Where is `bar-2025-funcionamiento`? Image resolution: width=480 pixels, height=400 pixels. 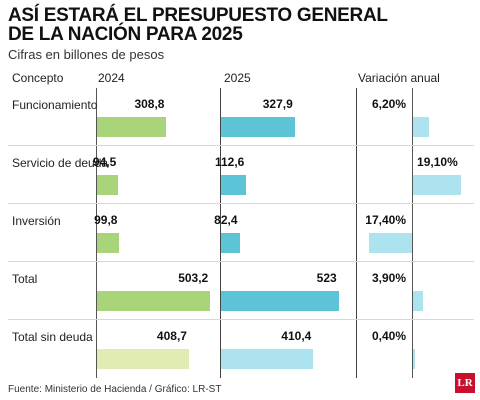
bar-2025-funcionamiento is located at coordinates (258, 127).